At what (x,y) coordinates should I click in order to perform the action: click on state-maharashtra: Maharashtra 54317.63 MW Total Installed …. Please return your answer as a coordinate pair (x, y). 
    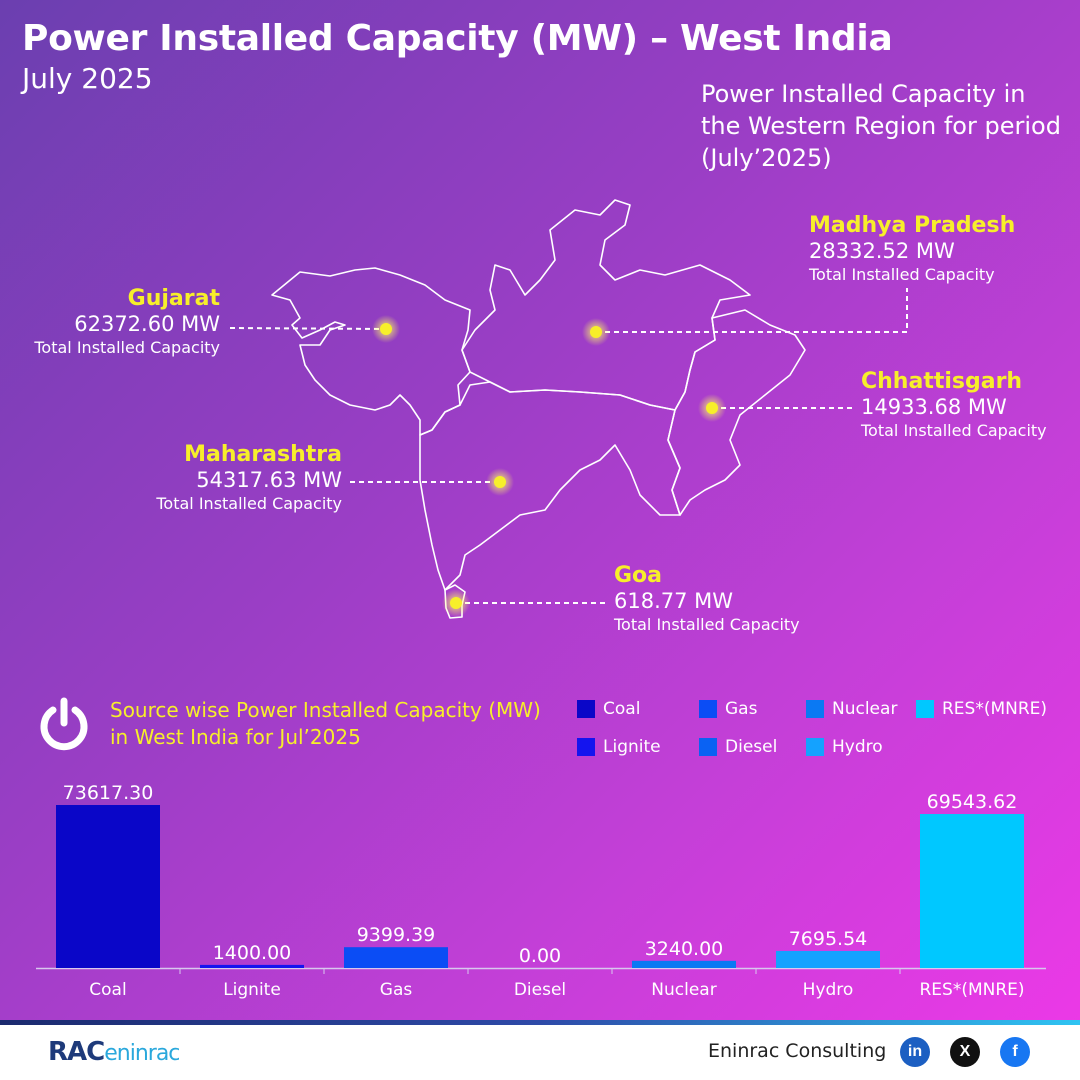
    Looking at the image, I should click on (249, 477).